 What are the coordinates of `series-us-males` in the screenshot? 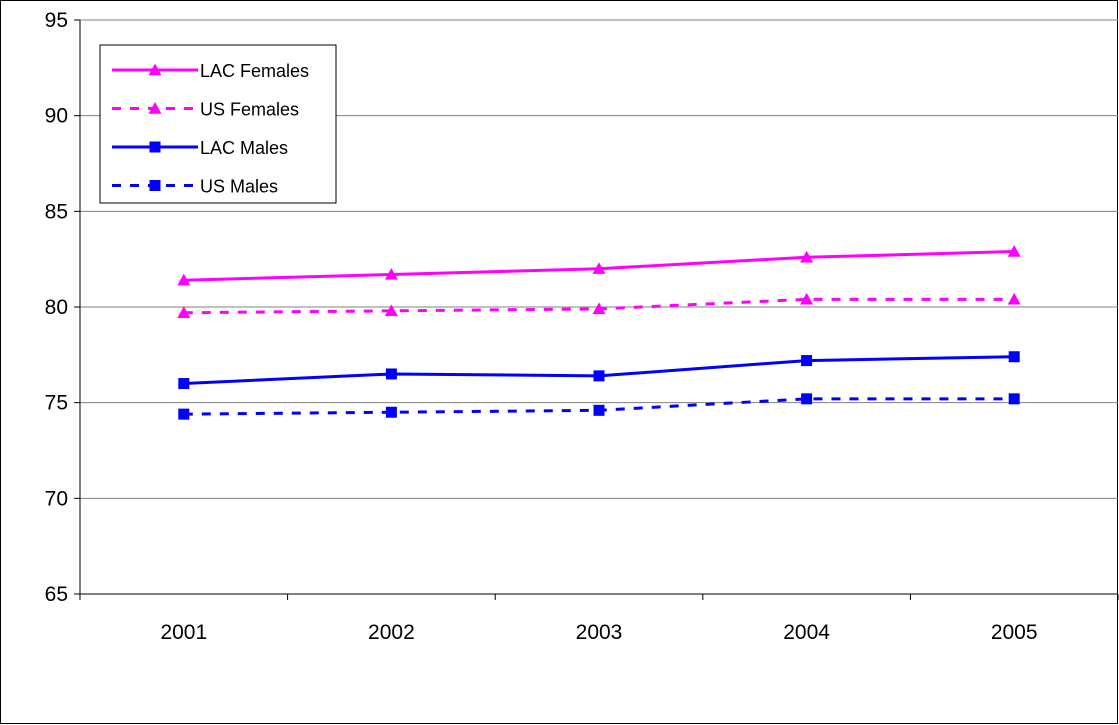 It's located at (599, 406).